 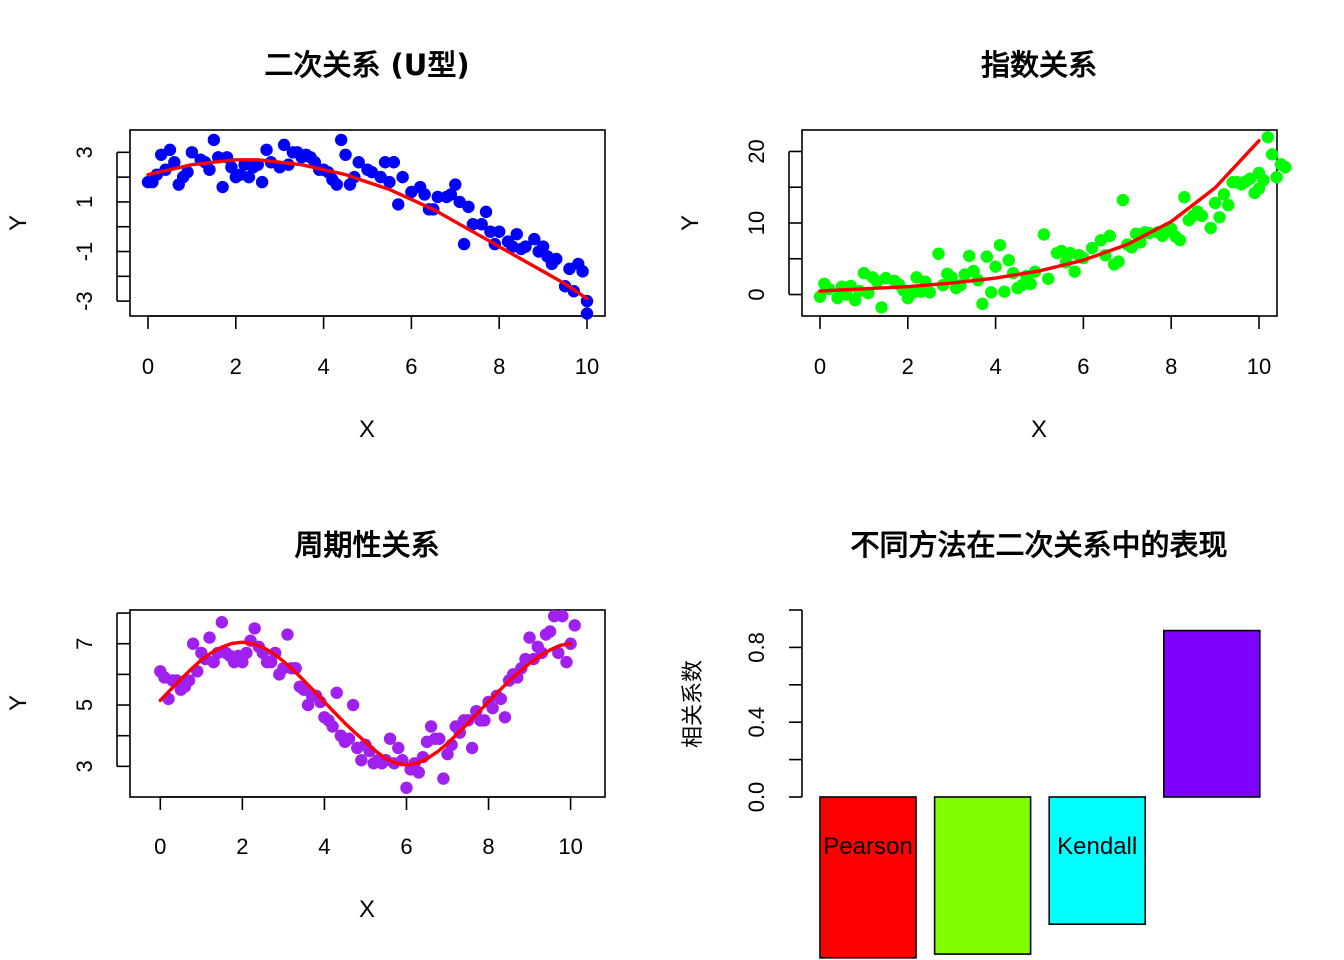 I want to click on periodic-x-tick-label: 10, so click(x=570, y=846).